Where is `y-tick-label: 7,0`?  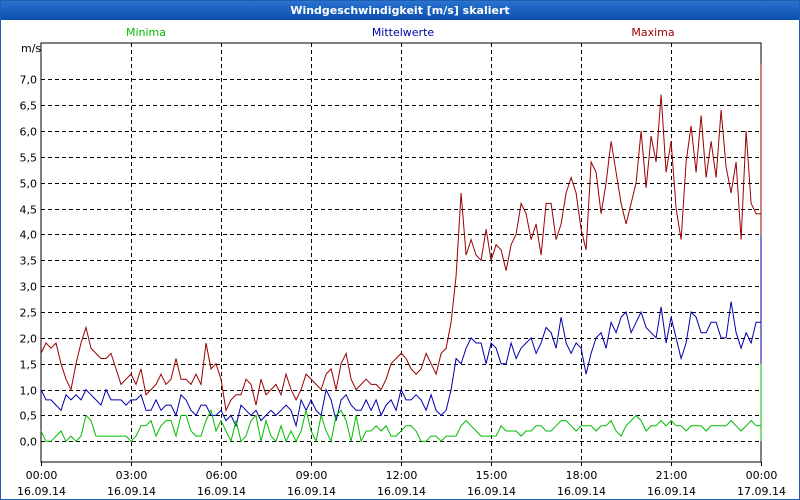 y-tick-label: 7,0 is located at coordinates (29, 80).